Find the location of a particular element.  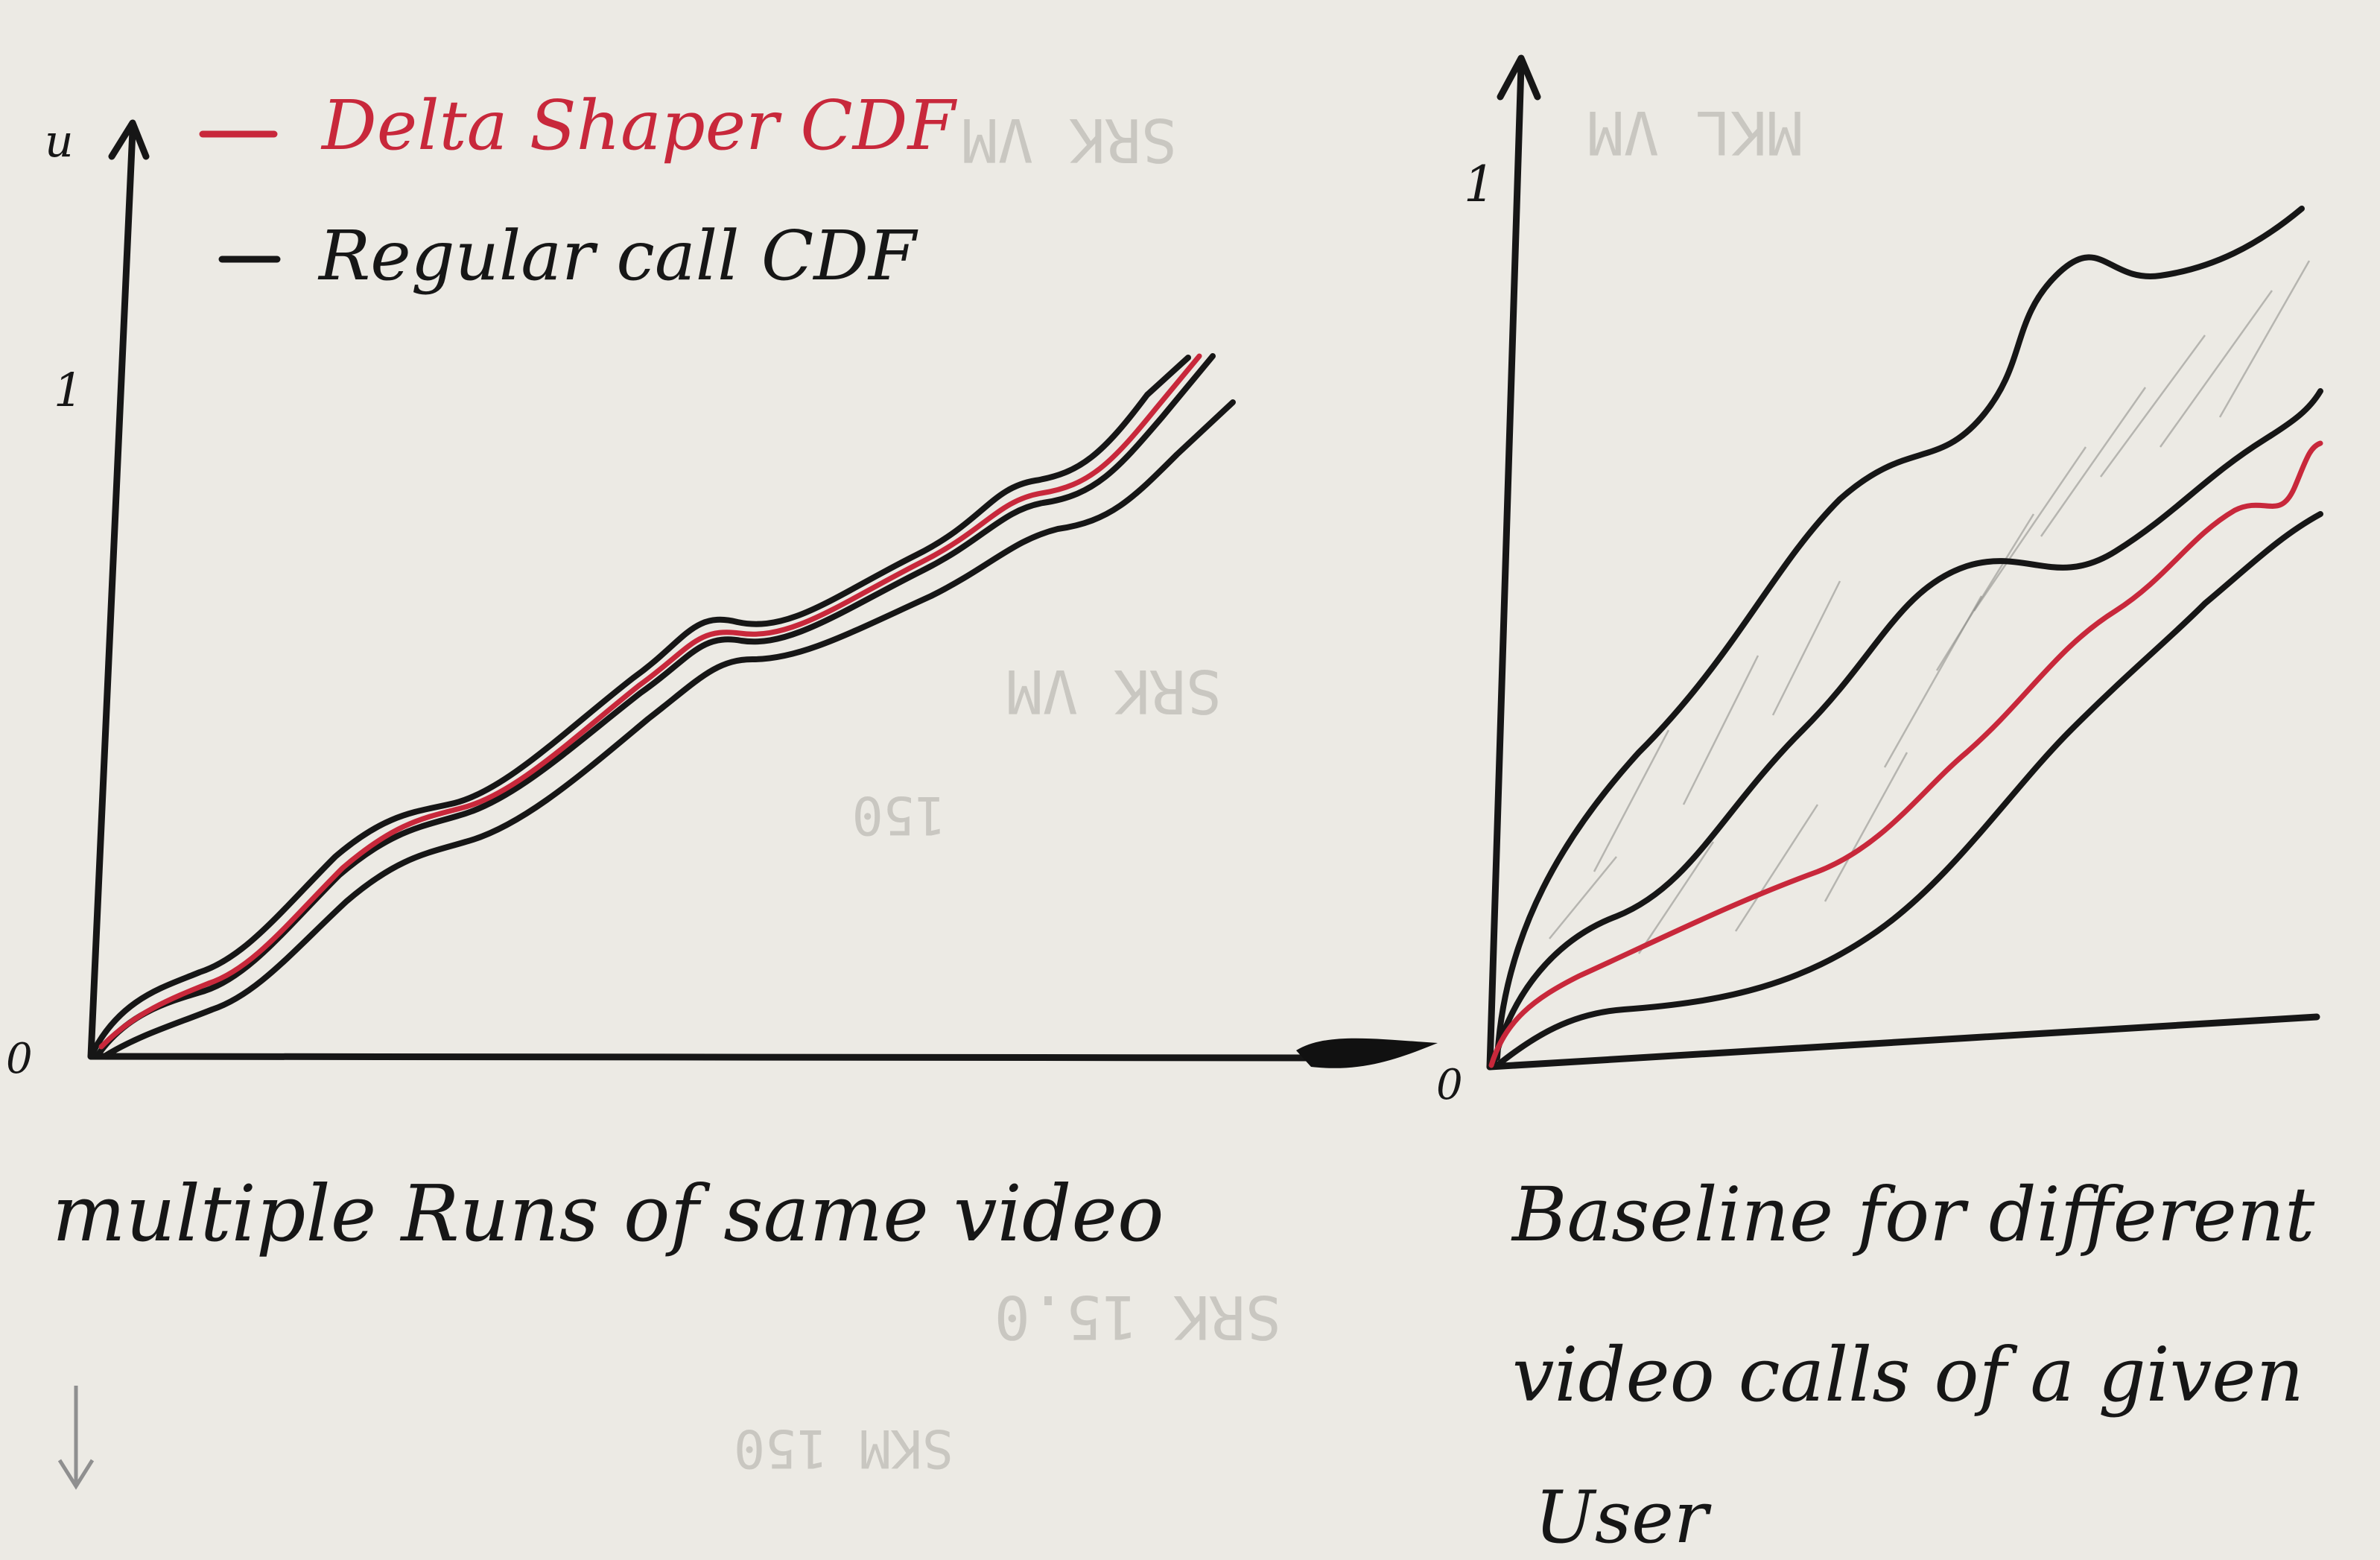

right-black-curve-lower-mid is located at coordinates (1908, 789).